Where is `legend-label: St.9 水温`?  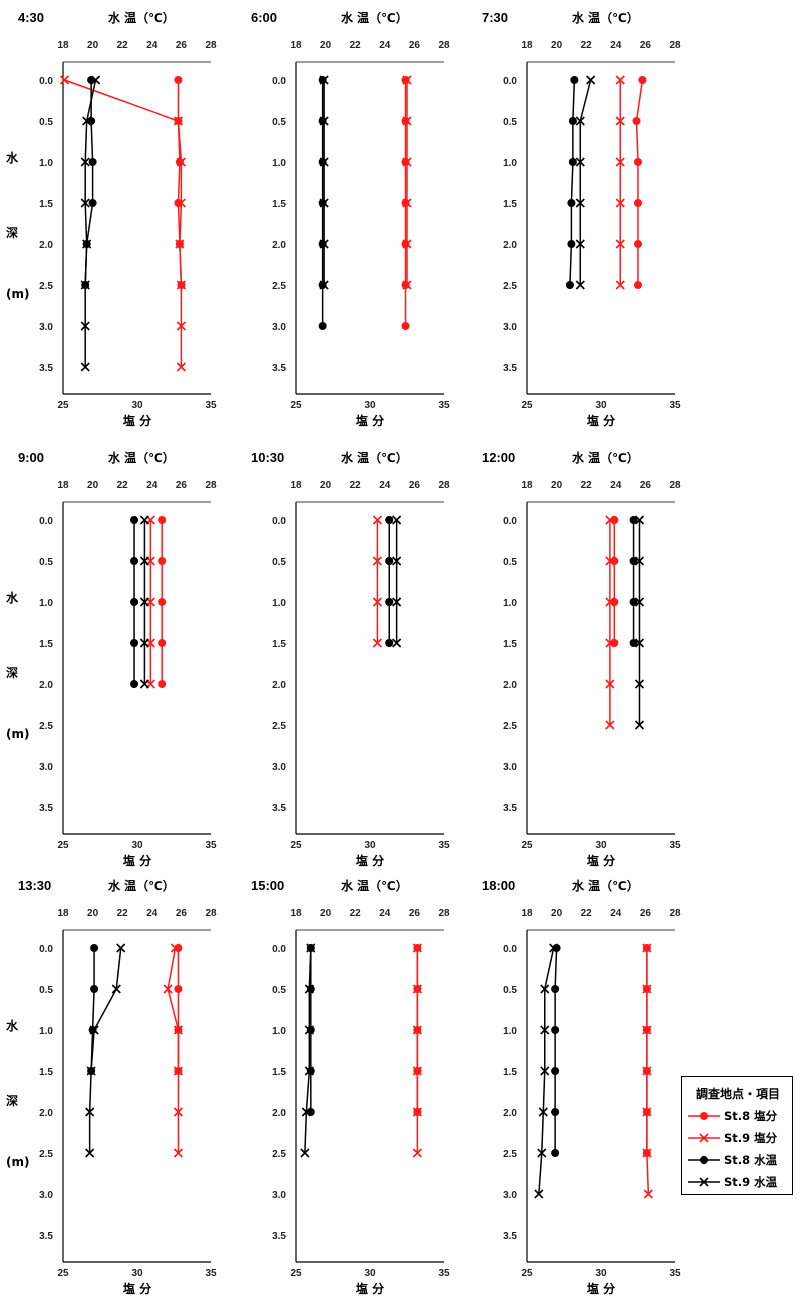 legend-label: St.9 水温 is located at coordinates (751, 1182).